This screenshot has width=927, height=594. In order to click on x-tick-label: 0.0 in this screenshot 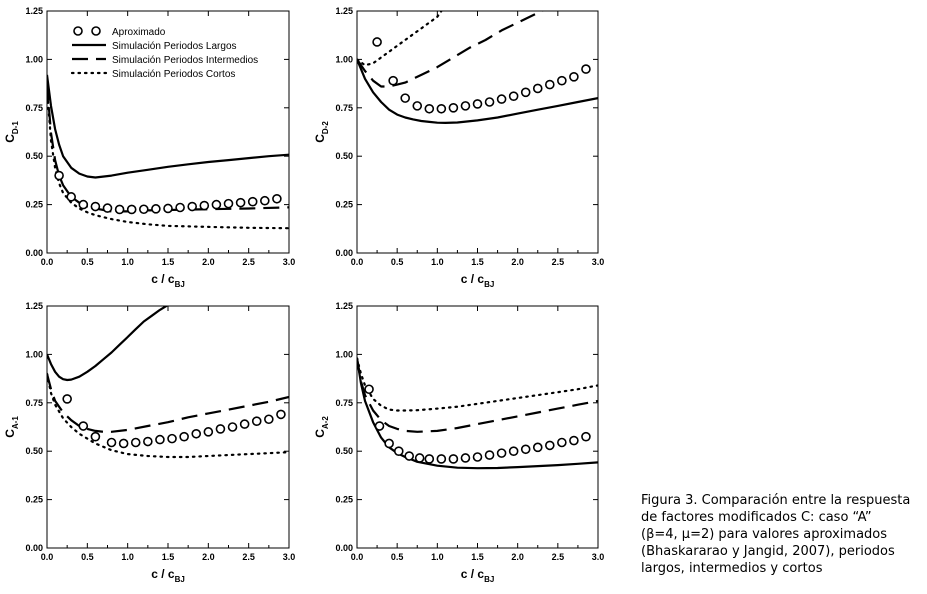, I will do `click(357, 262)`.